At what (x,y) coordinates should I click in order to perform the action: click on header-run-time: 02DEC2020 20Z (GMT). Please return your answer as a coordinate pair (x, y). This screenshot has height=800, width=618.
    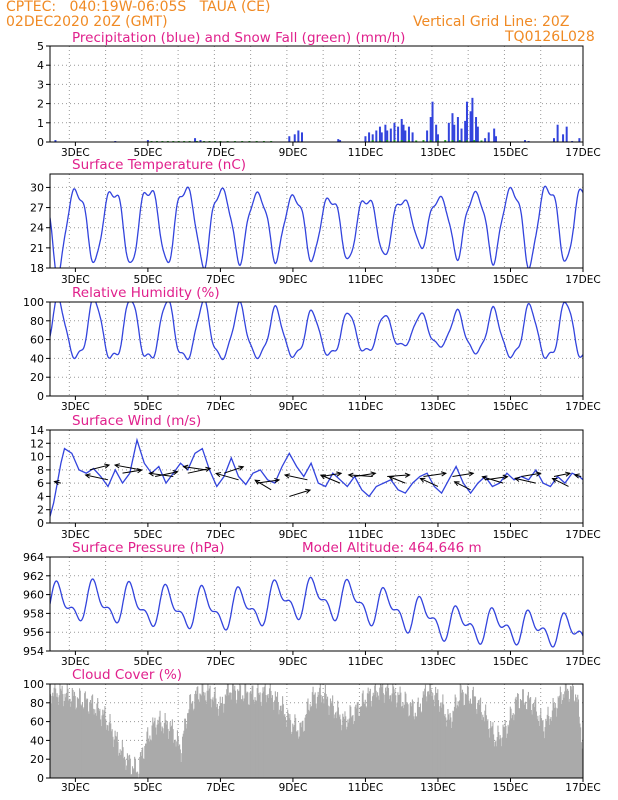
    Looking at the image, I should click on (87, 22).